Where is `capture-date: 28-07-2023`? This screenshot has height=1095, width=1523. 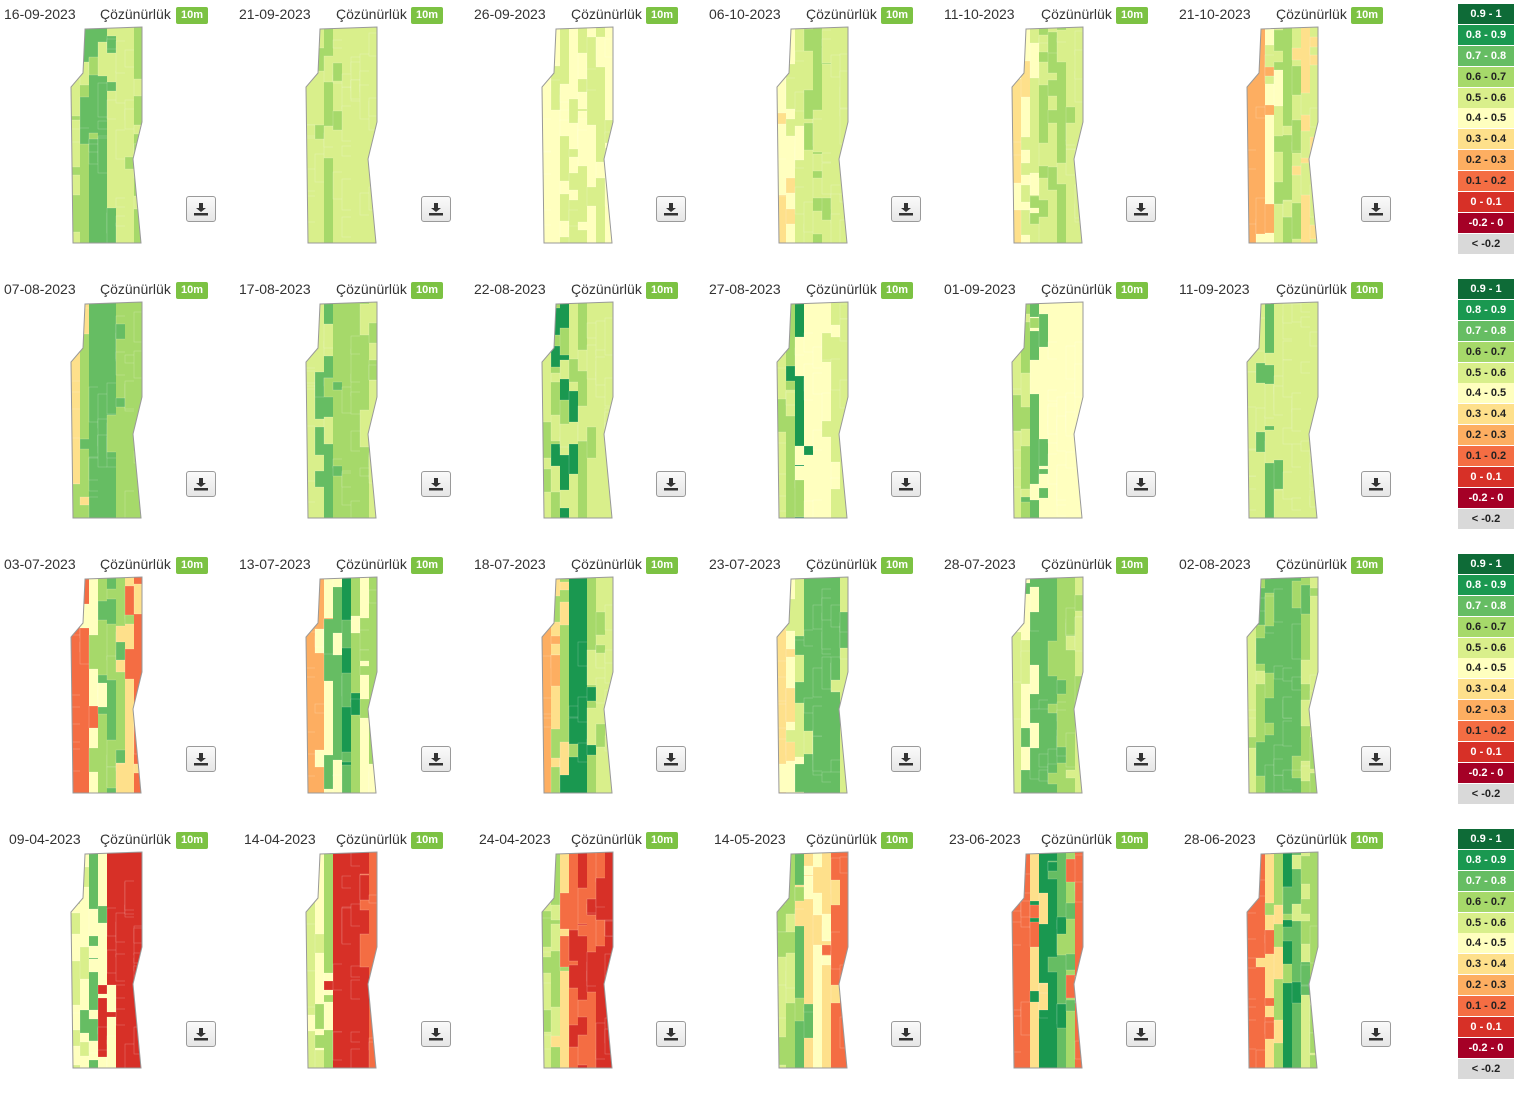
capture-date: 28-07-2023 is located at coordinates (980, 564).